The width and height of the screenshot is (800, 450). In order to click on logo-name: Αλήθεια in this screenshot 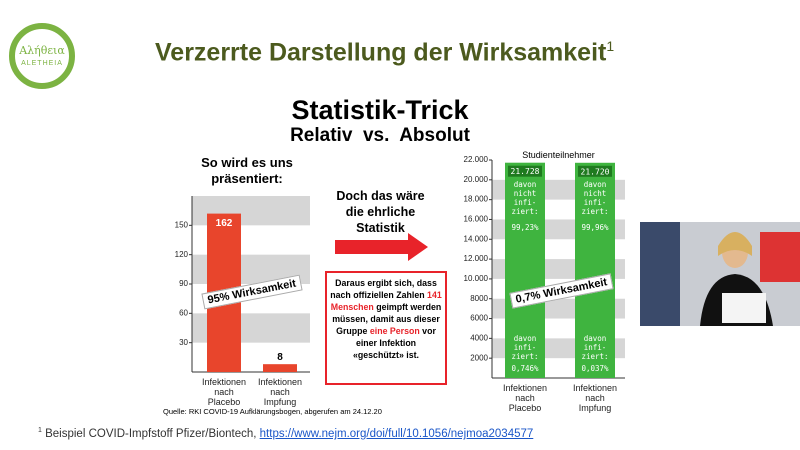, I will do `click(42, 50)`.